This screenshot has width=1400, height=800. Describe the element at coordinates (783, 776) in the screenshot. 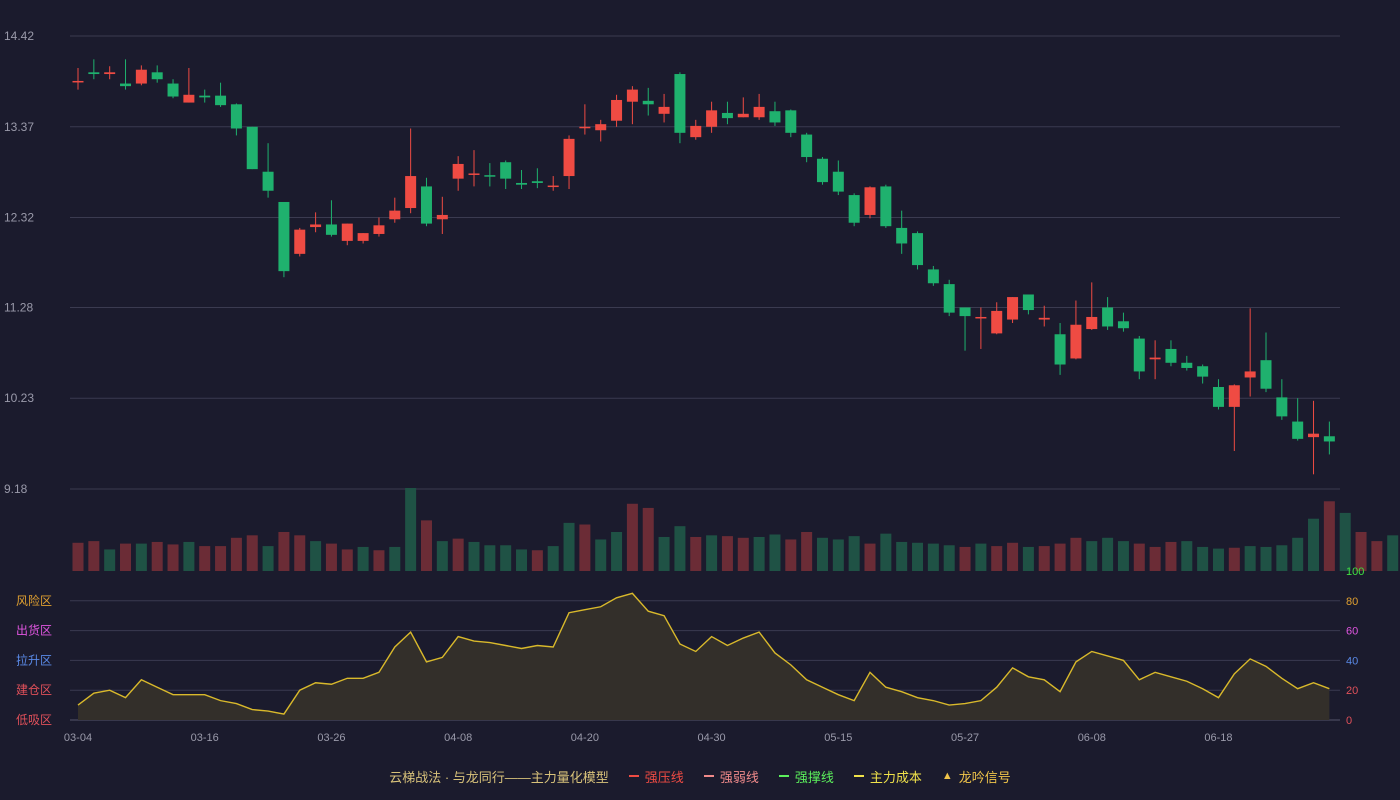

I see `support-line-icon` at that location.